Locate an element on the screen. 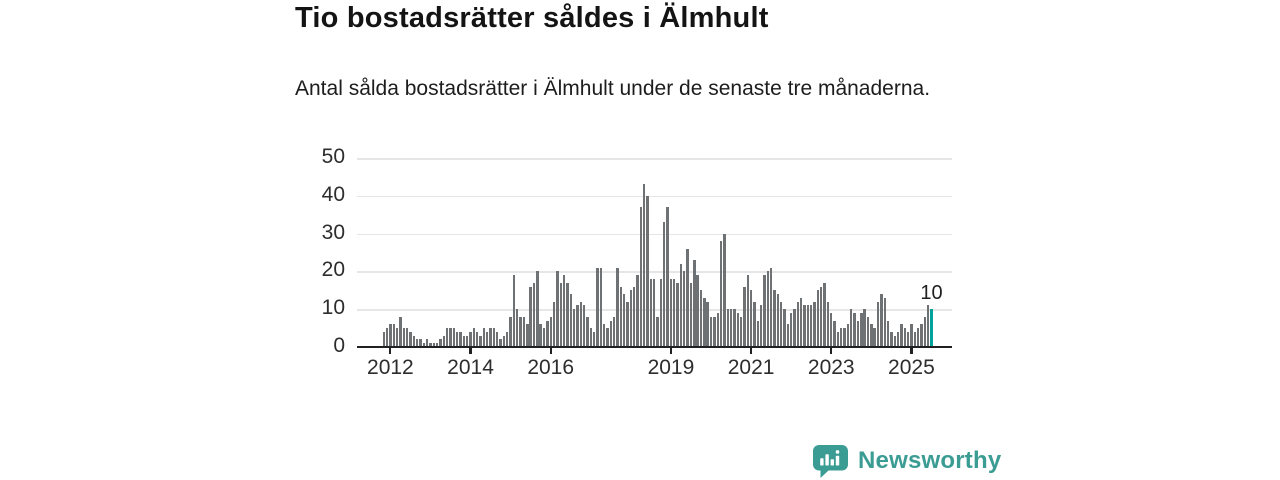  y-axis-label-10: 10 is located at coordinates (333, 308).